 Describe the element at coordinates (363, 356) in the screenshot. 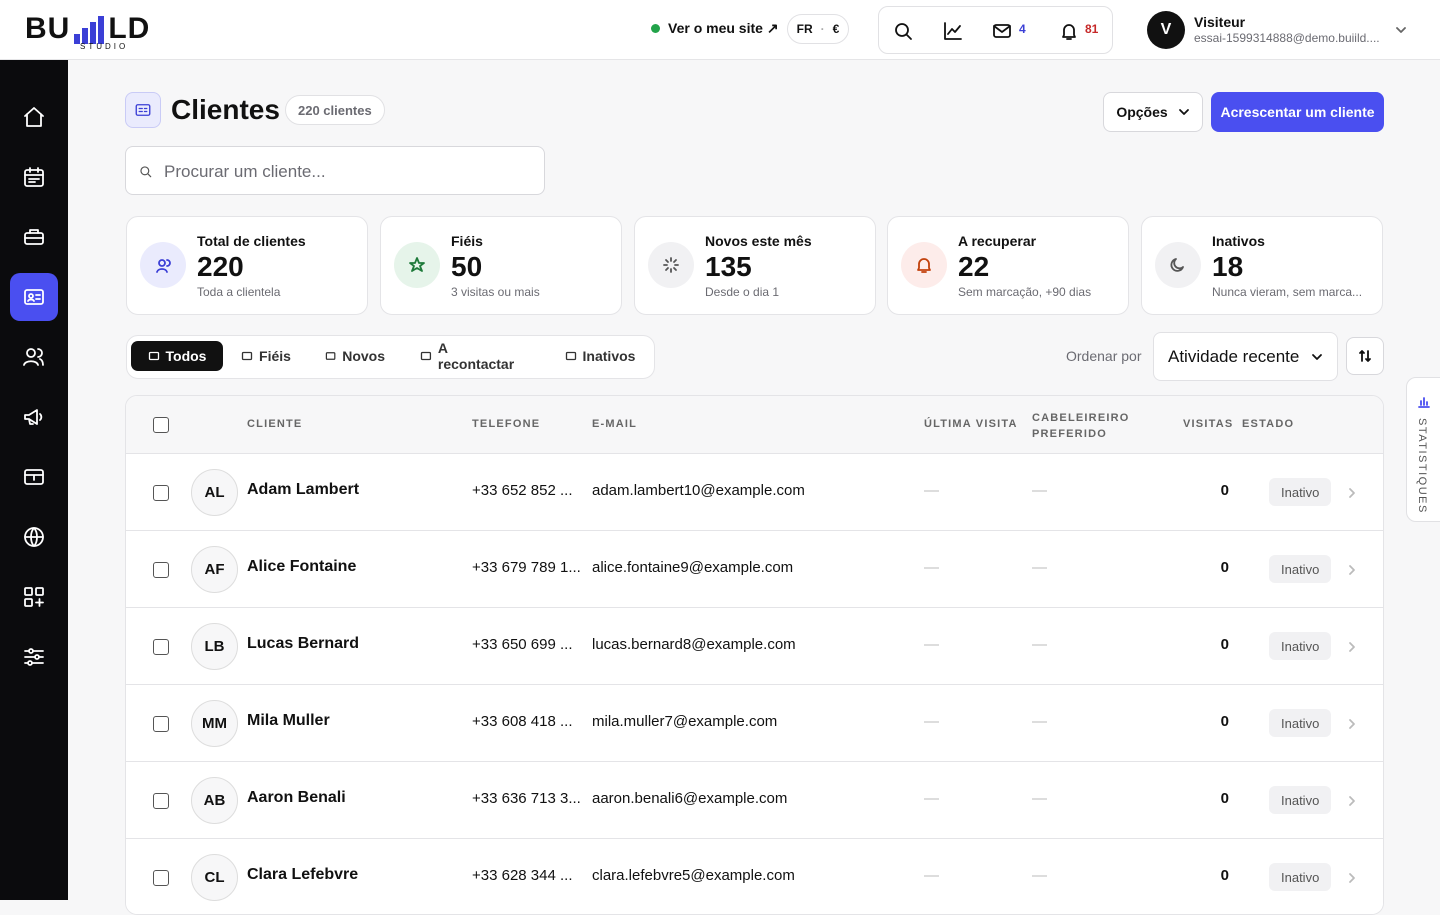

I see `filter-text: Novos` at that location.